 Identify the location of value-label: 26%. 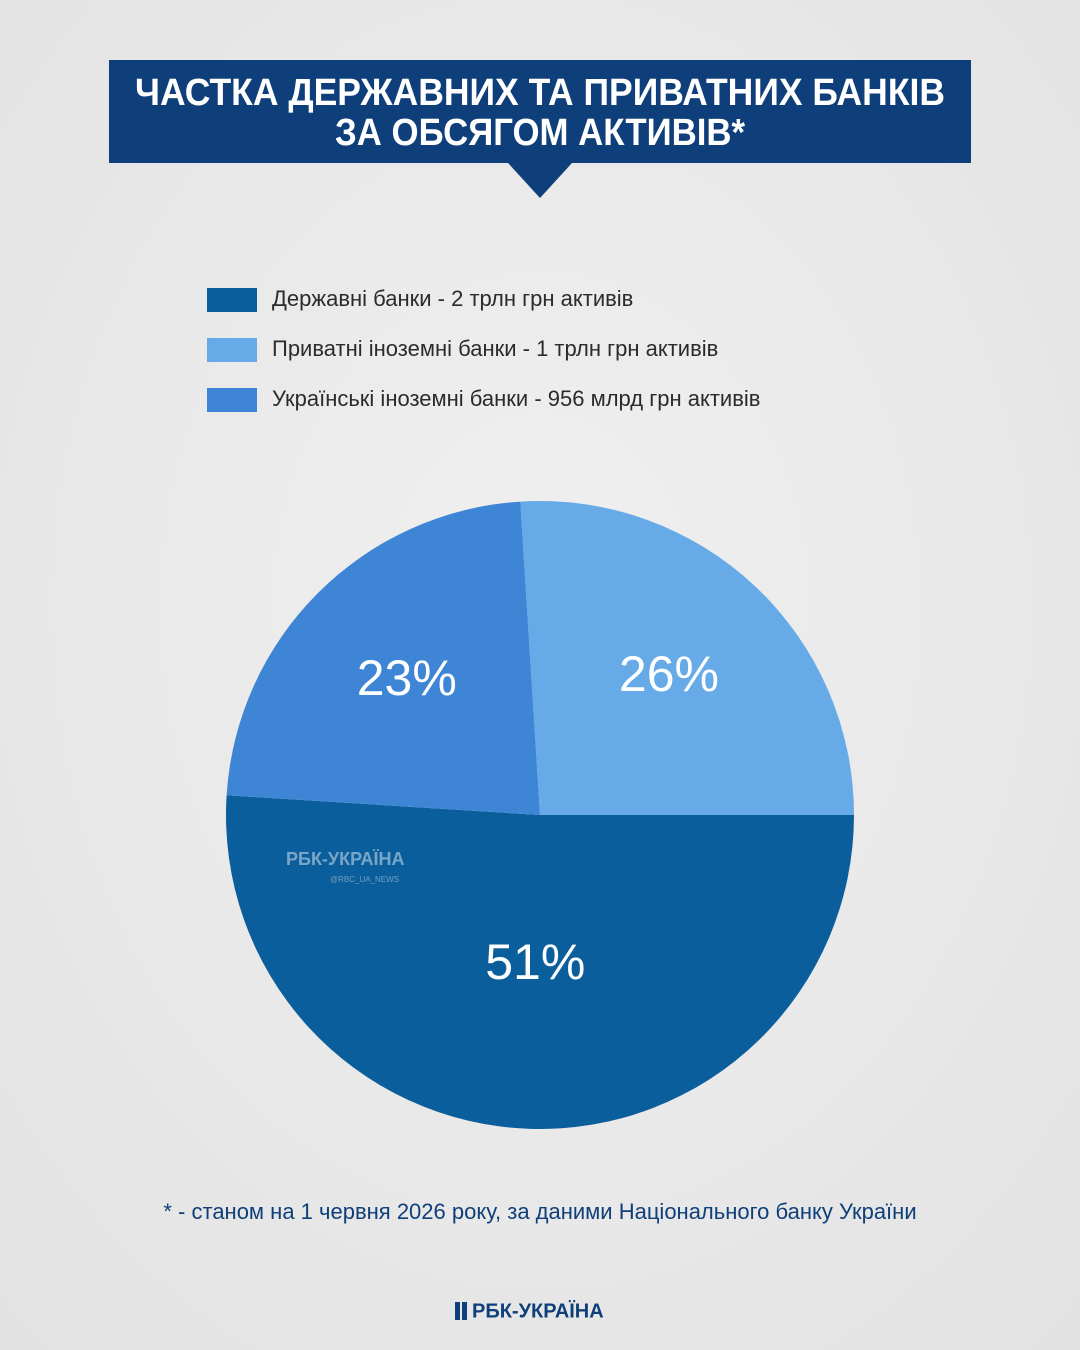
(669, 674).